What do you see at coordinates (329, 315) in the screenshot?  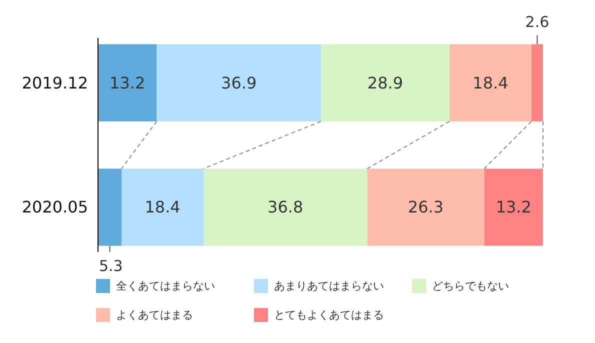 I see `legend-label: とてもよくあてはまる` at bounding box center [329, 315].